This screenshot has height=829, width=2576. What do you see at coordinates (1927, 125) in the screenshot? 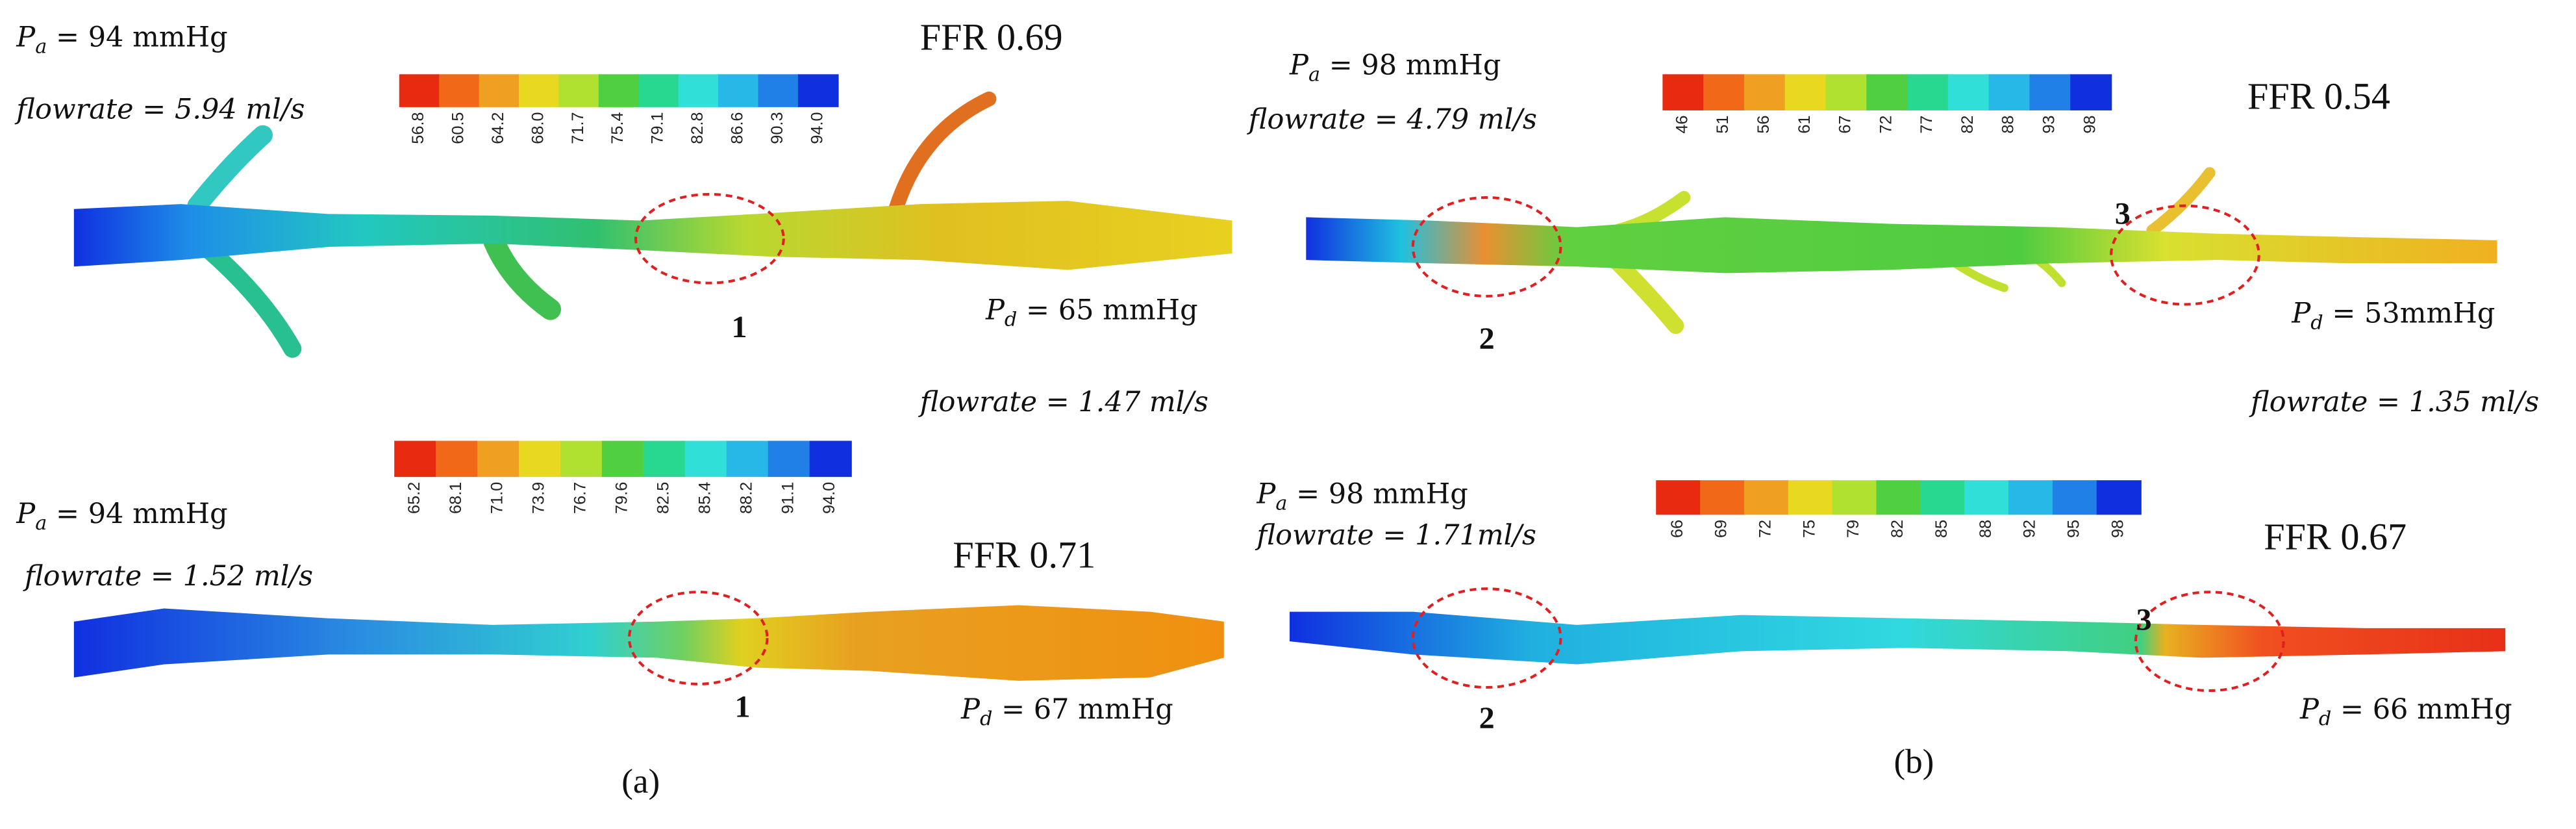
I see `colorbar-label: 77` at bounding box center [1927, 125].